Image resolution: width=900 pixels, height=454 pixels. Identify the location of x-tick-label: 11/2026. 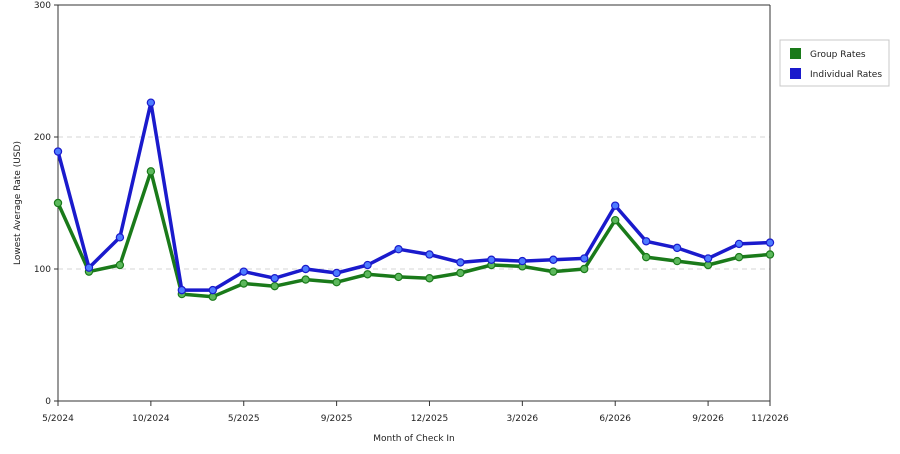
(770, 419).